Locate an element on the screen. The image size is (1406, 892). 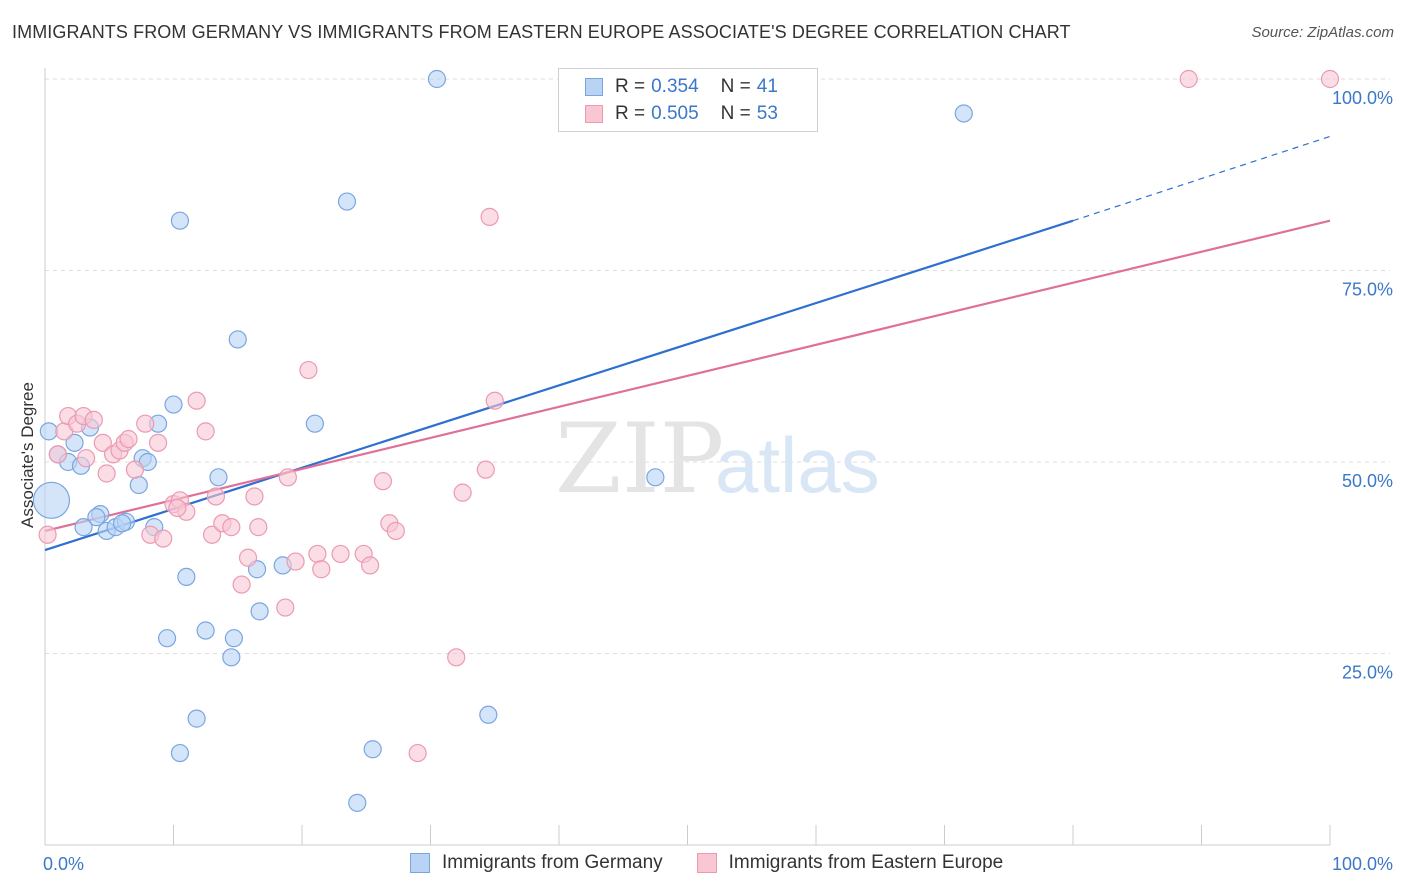
trend-extension-germany is located at coordinates (1201, 178).